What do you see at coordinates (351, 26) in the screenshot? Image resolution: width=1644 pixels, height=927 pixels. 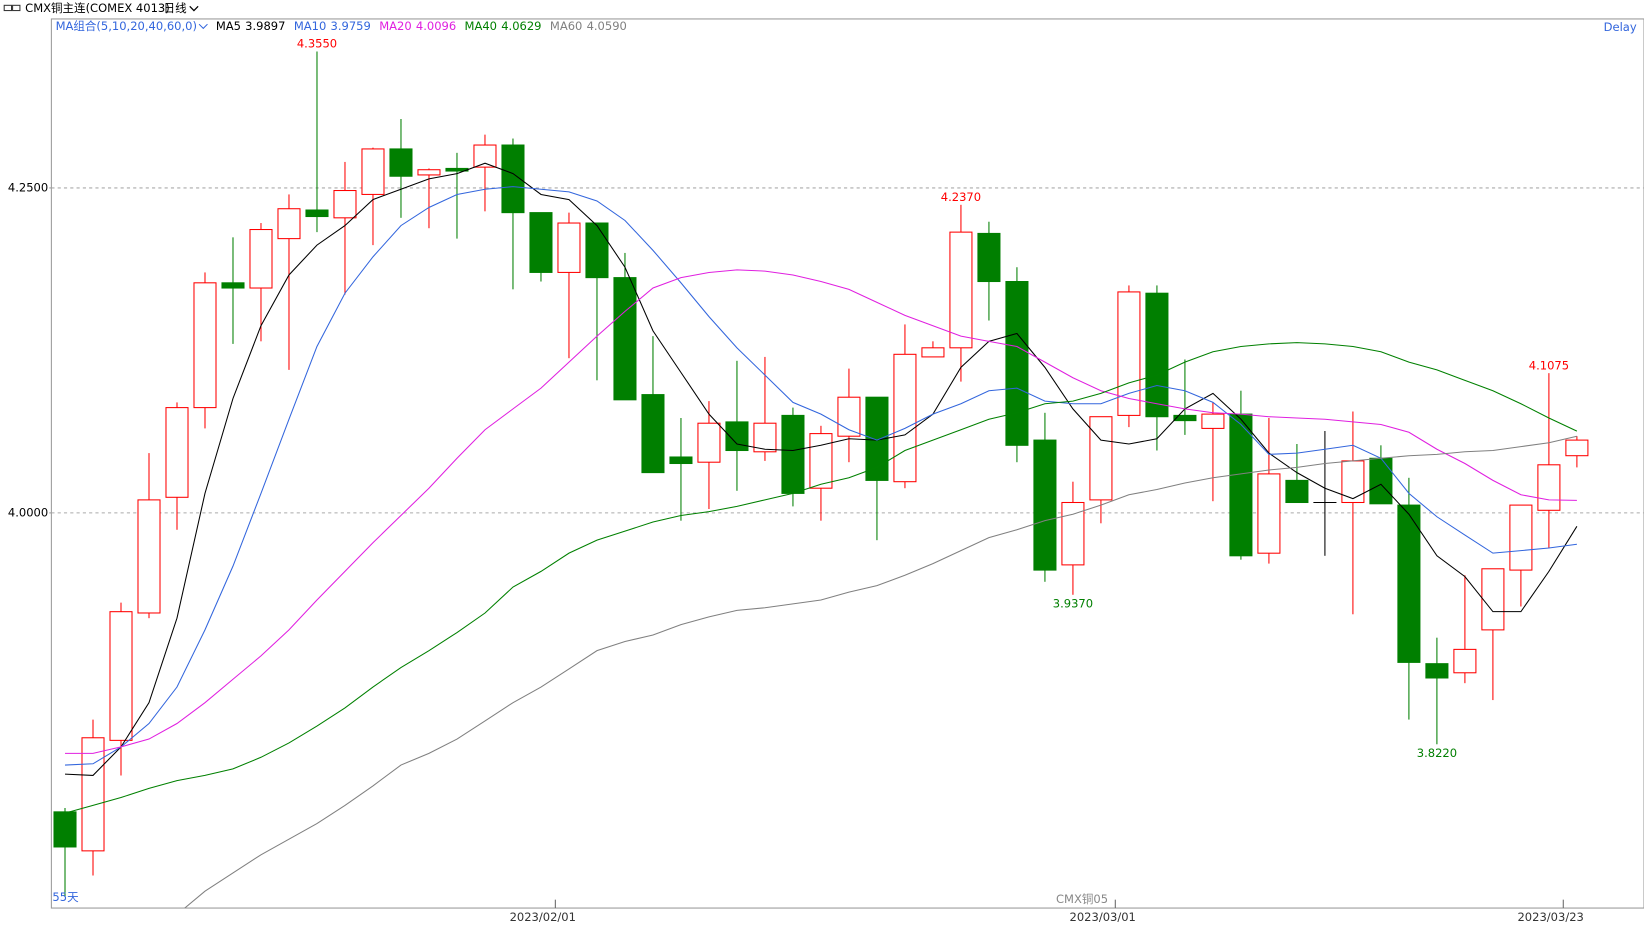 I see `legend-value: 3.9759` at bounding box center [351, 26].